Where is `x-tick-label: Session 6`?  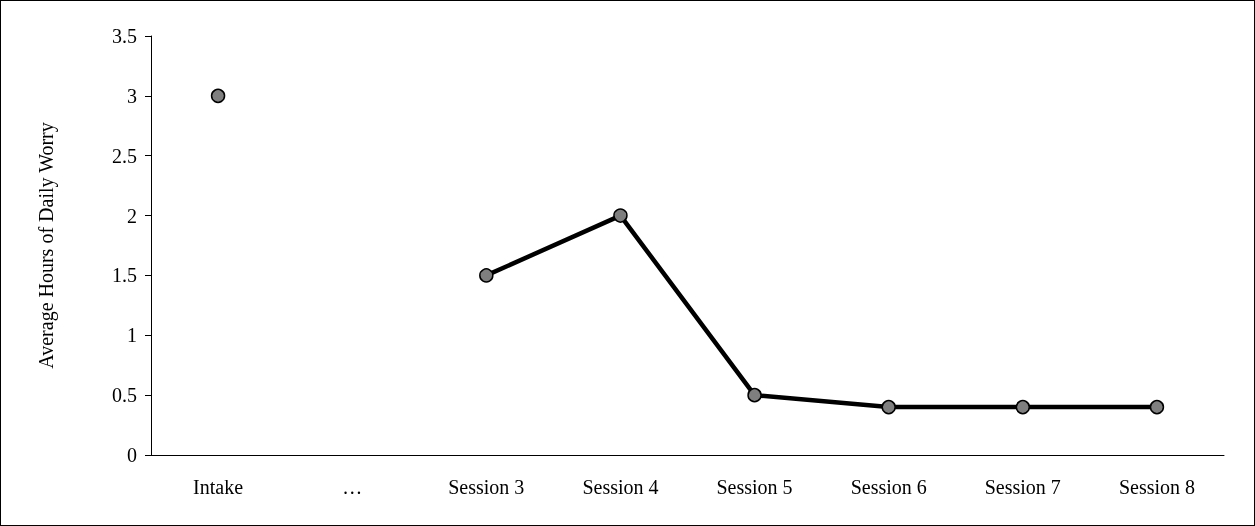
x-tick-label: Session 6 is located at coordinates (888, 487).